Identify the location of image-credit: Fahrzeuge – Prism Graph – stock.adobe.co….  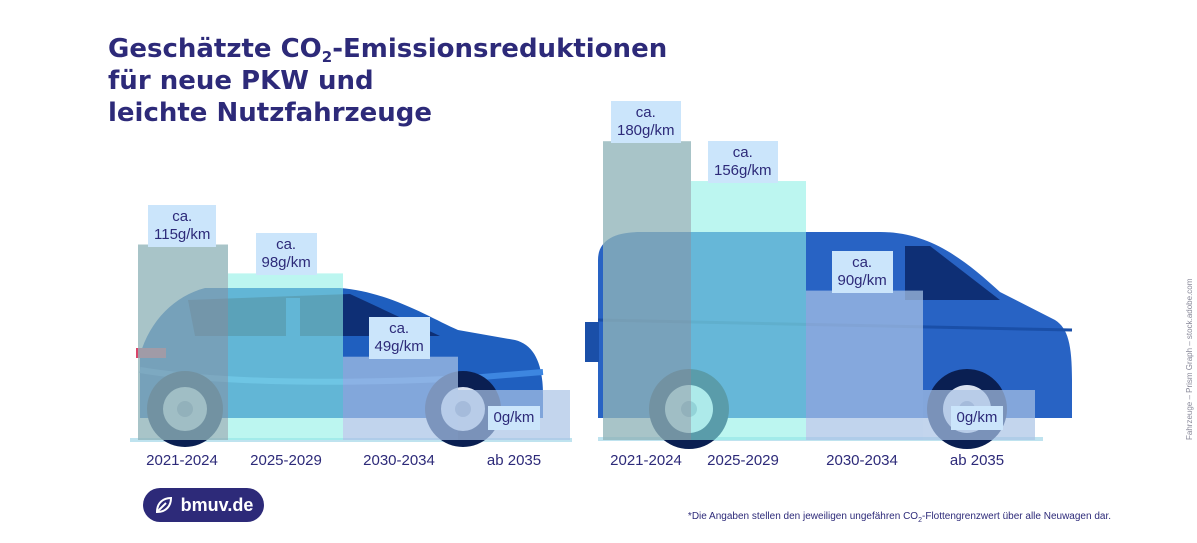
(1189, 359).